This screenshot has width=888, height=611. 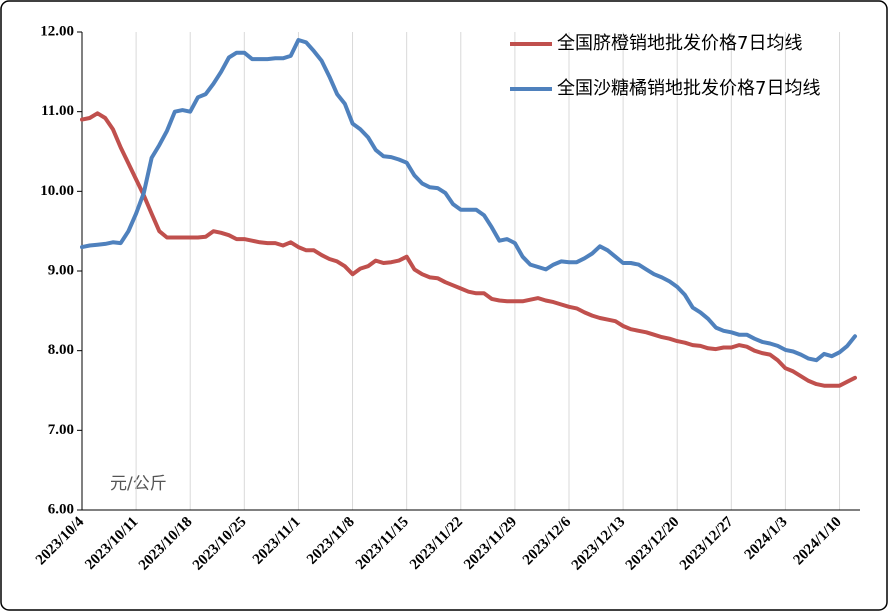 I want to click on y-tick-label: 9.00, so click(x=61, y=270).